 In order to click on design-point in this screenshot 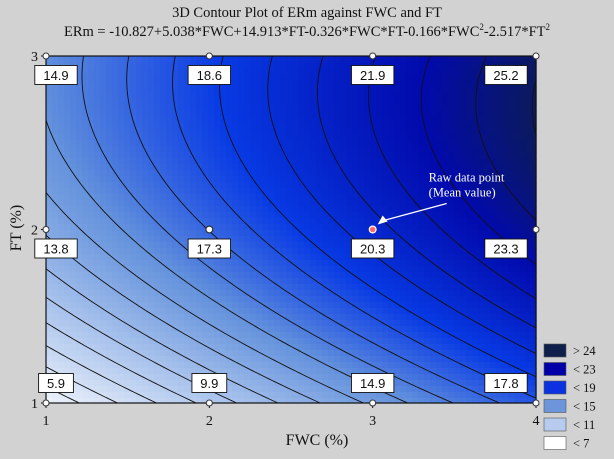, I will do `click(536, 403)`.